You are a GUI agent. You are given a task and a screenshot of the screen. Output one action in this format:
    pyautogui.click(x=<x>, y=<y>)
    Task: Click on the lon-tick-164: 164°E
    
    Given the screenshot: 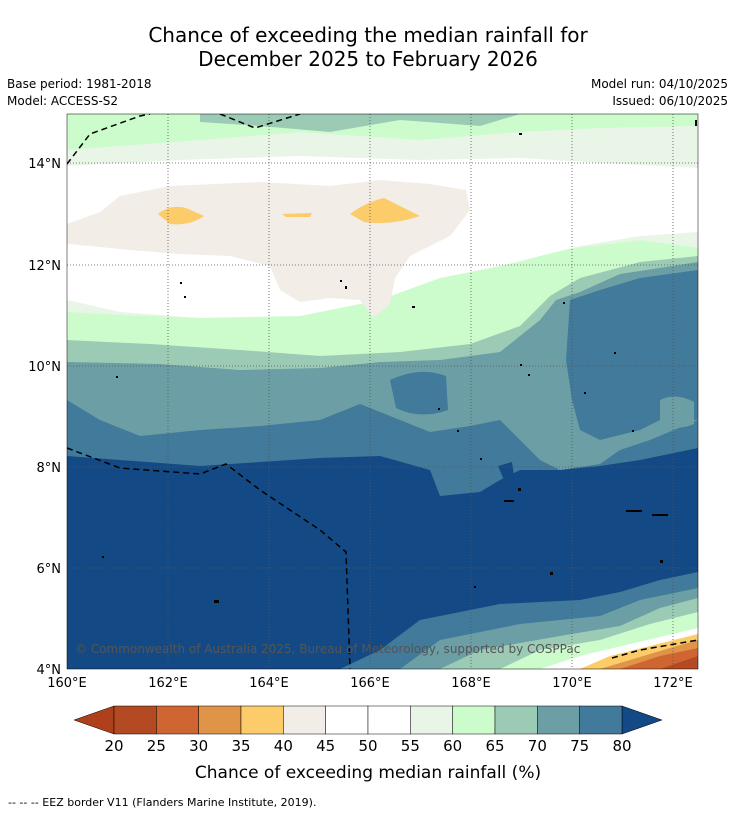 What is the action you would take?
    pyautogui.click(x=269, y=683)
    